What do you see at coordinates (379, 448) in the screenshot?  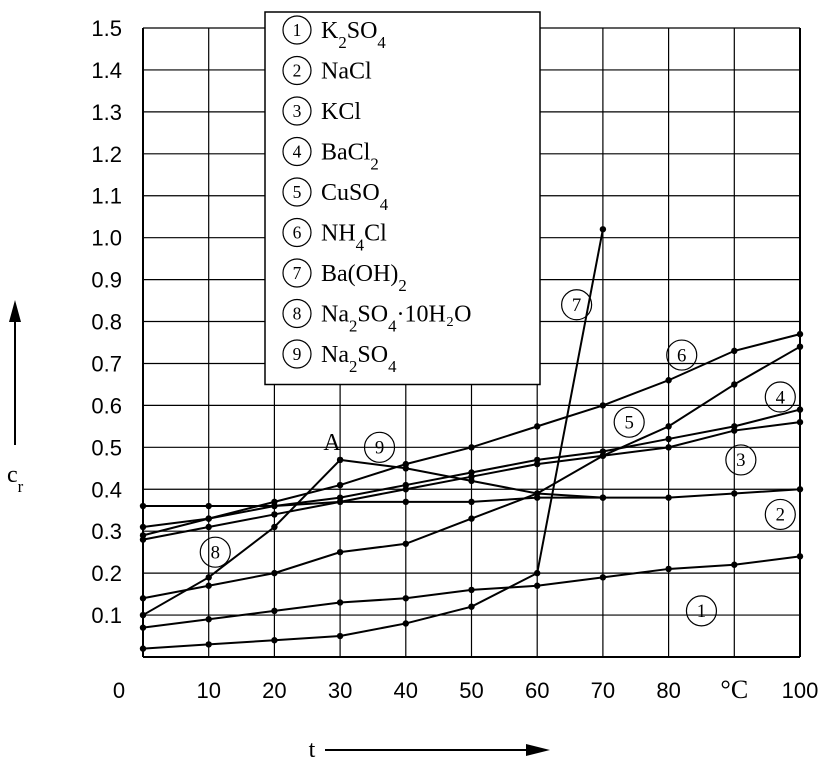 I see `curve-label-9-number: 9` at bounding box center [379, 448].